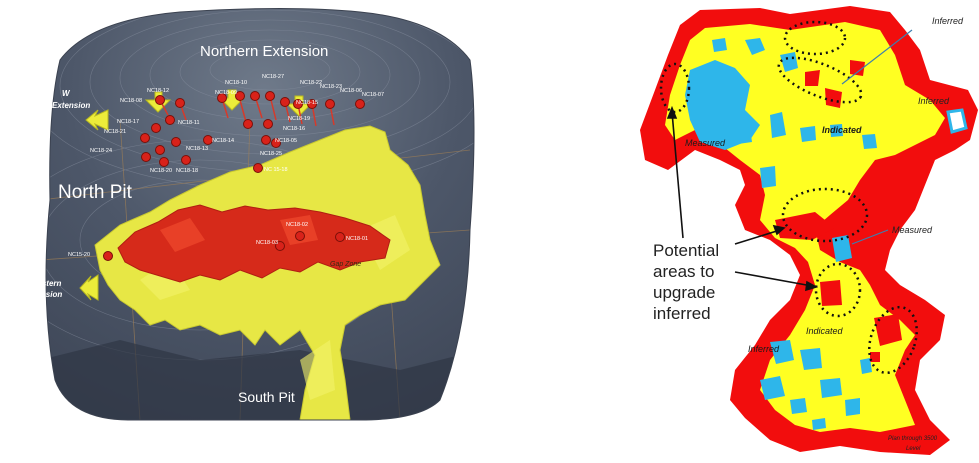 This screenshot has width=979, height=463. Describe the element at coordinates (271, 154) in the screenshot. I see `drillhole-label: NC18-25` at that location.